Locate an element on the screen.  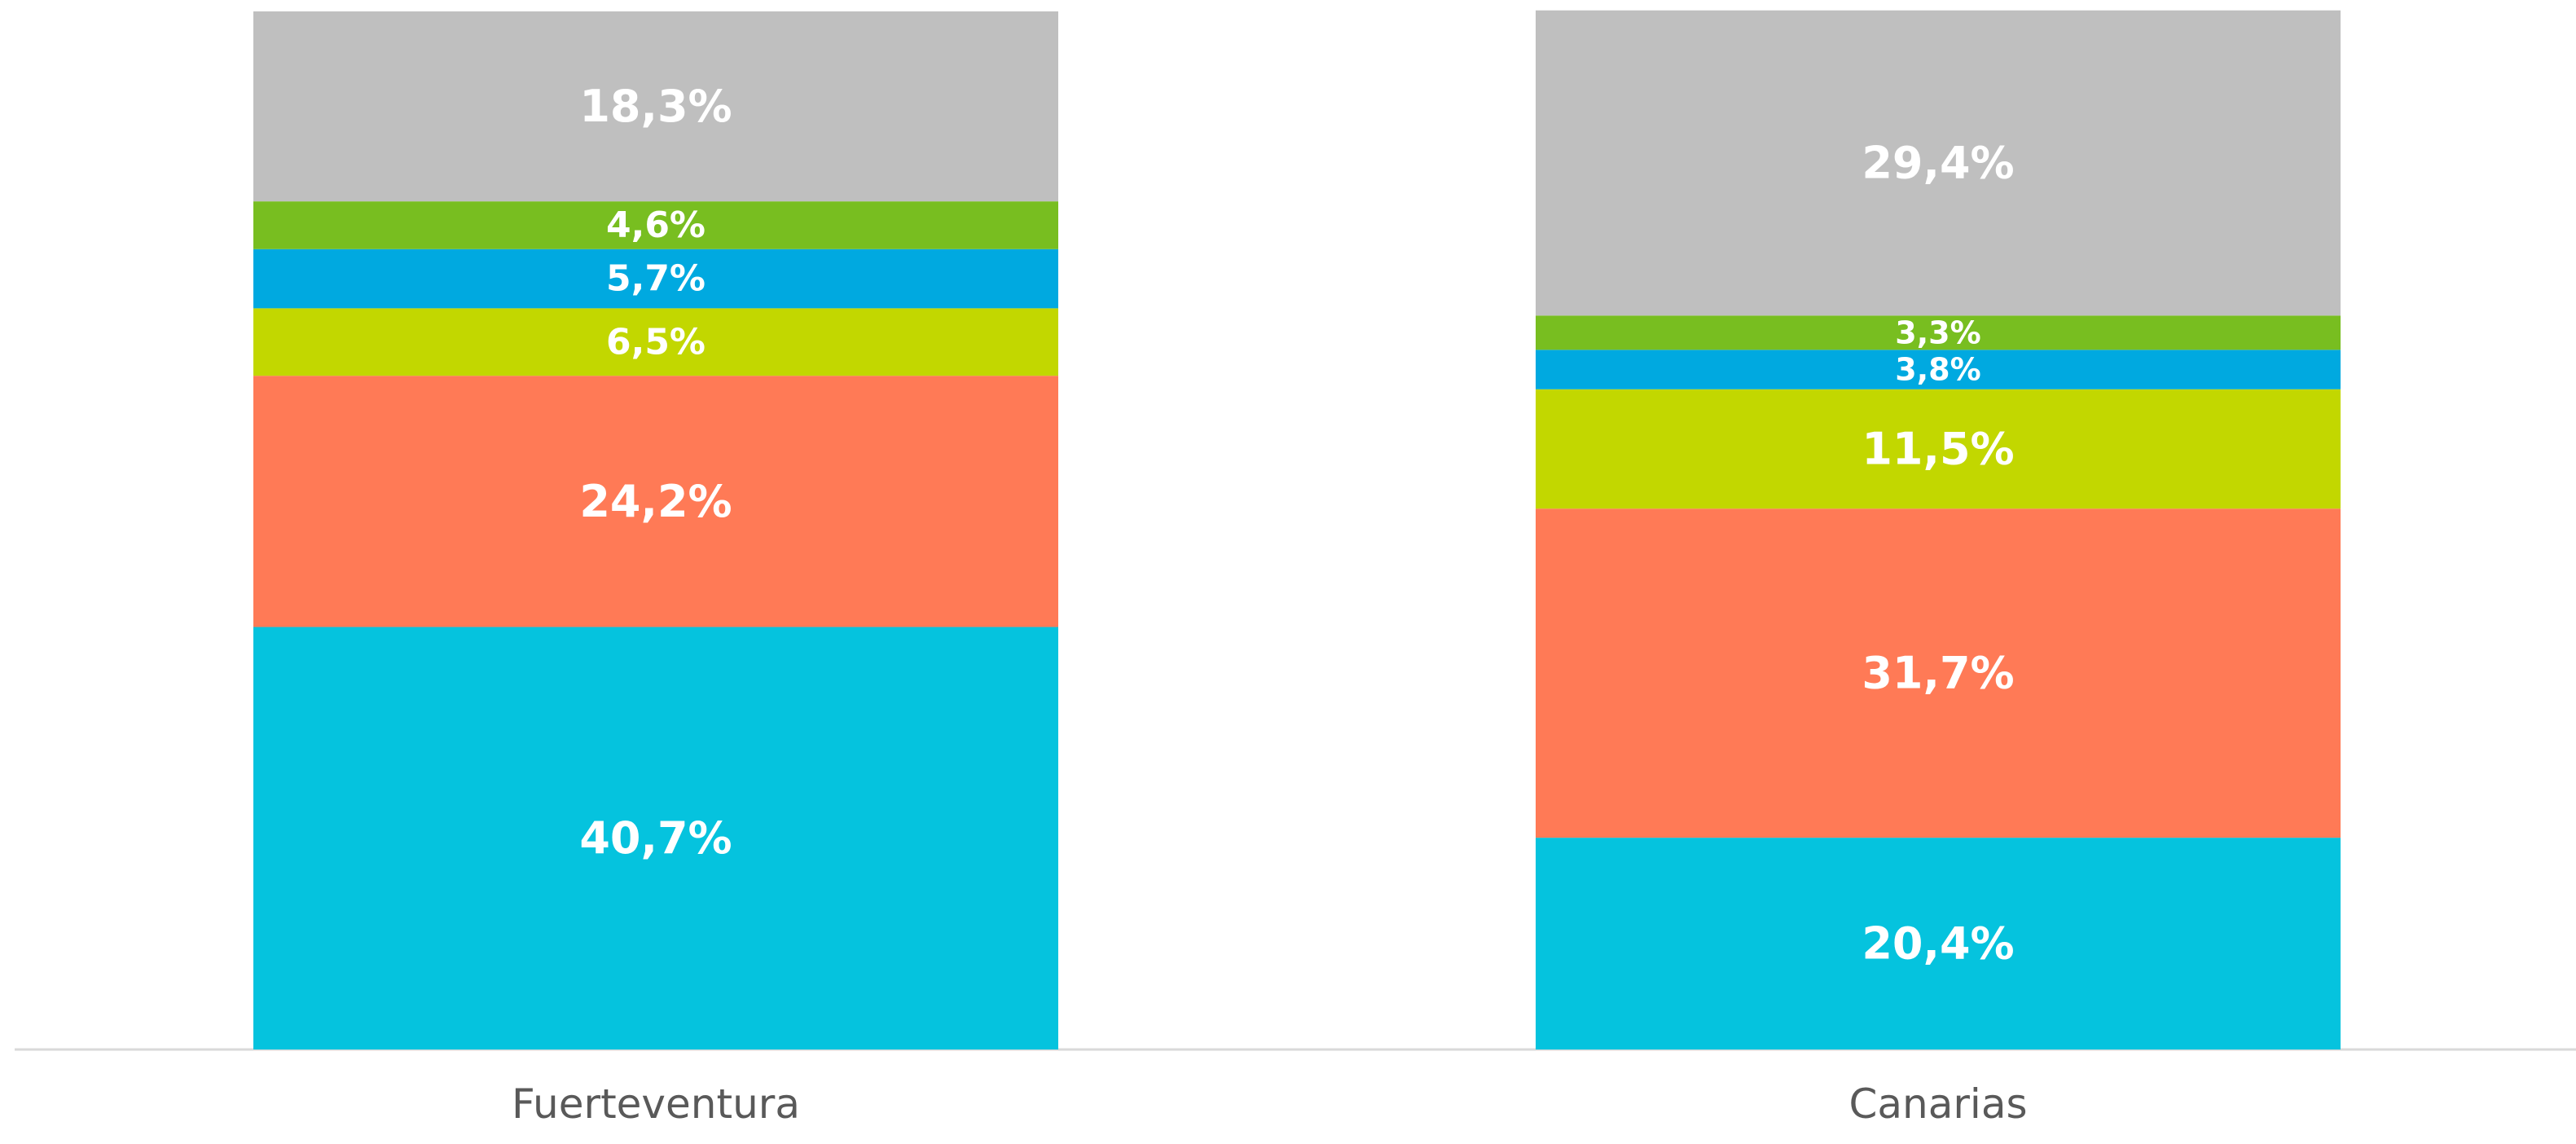
data-label-0-4: 4,6% is located at coordinates (656, 225).